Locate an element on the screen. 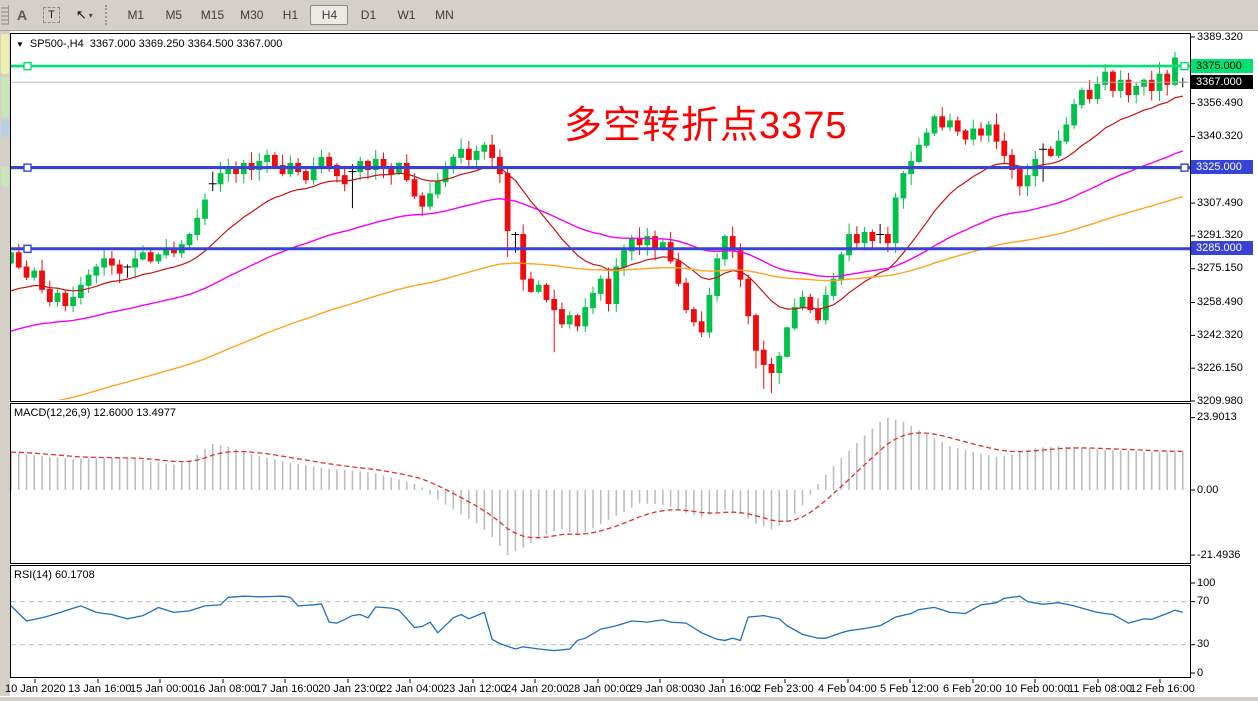  cursor-mode-button: ↖ ▾ is located at coordinates (84, 15).